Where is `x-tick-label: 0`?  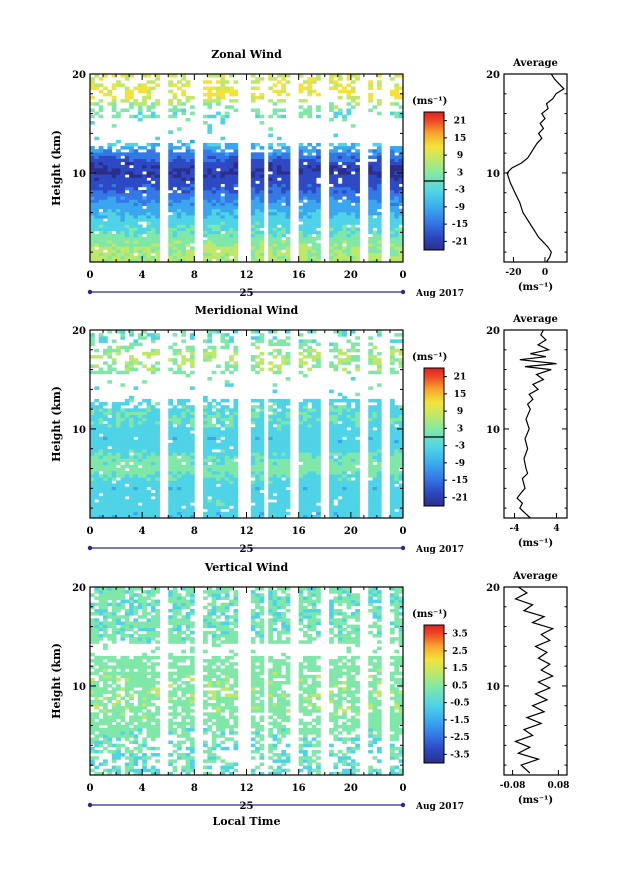
x-tick-label: 0 is located at coordinates (403, 275).